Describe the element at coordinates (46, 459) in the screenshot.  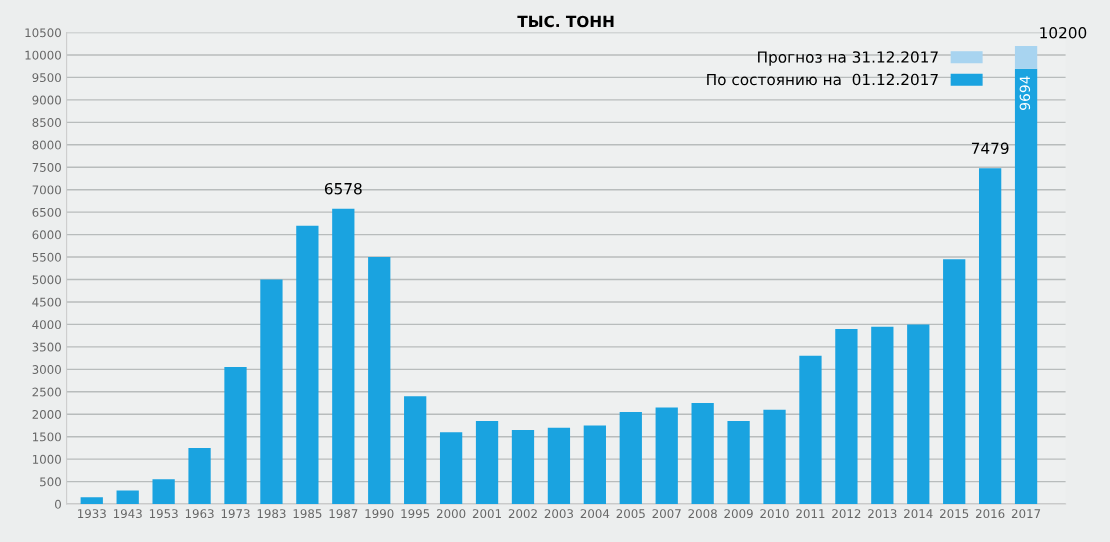
I see `y-tick-label: 1000` at that location.